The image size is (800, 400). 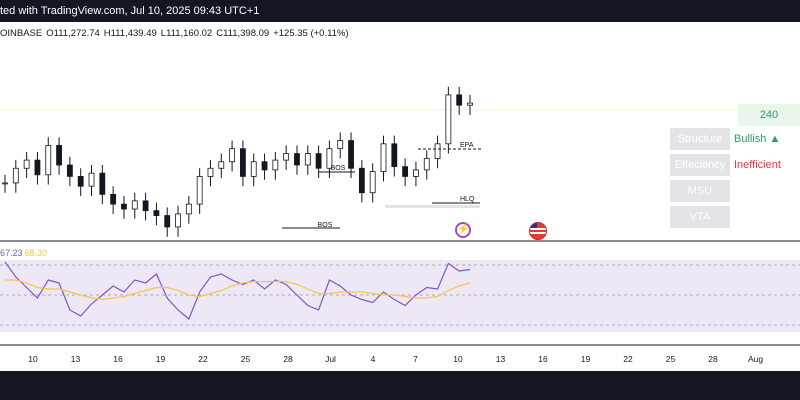 What do you see at coordinates (21, 33) in the screenshot?
I see `exchange-name: OINBASE` at bounding box center [21, 33].